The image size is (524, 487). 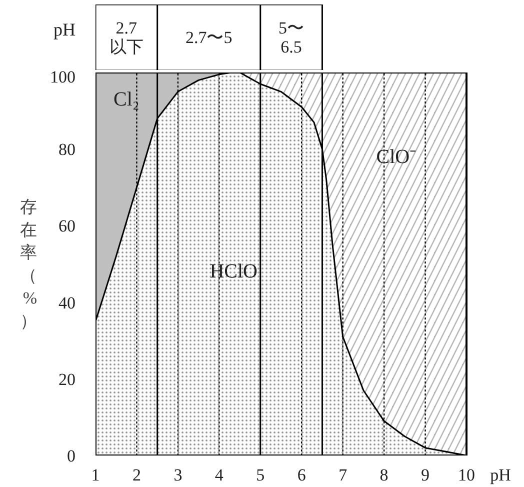 I want to click on annotation: Cl₂, so click(x=126, y=99).